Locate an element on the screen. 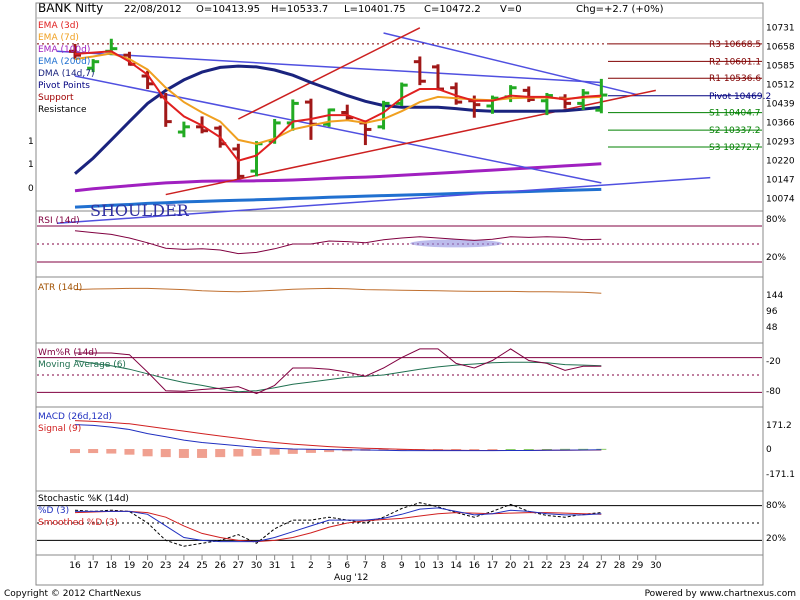  header-change: Chg=+2.7 (+0%) is located at coordinates (620, 9).